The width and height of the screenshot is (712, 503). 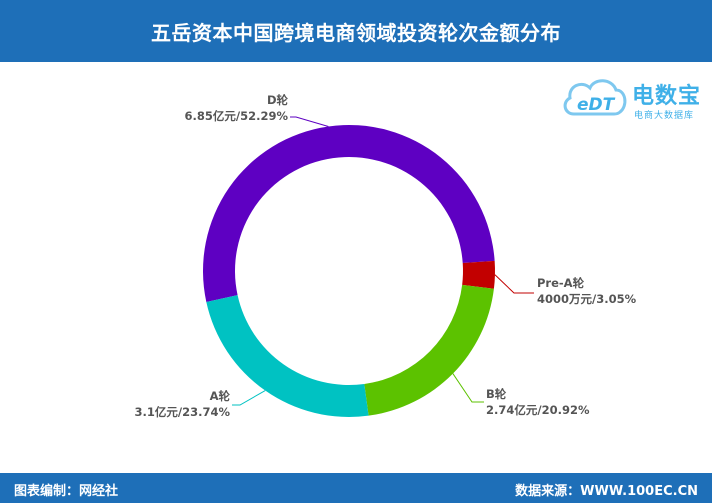 I want to click on slice-D轮, so click(x=349, y=213).